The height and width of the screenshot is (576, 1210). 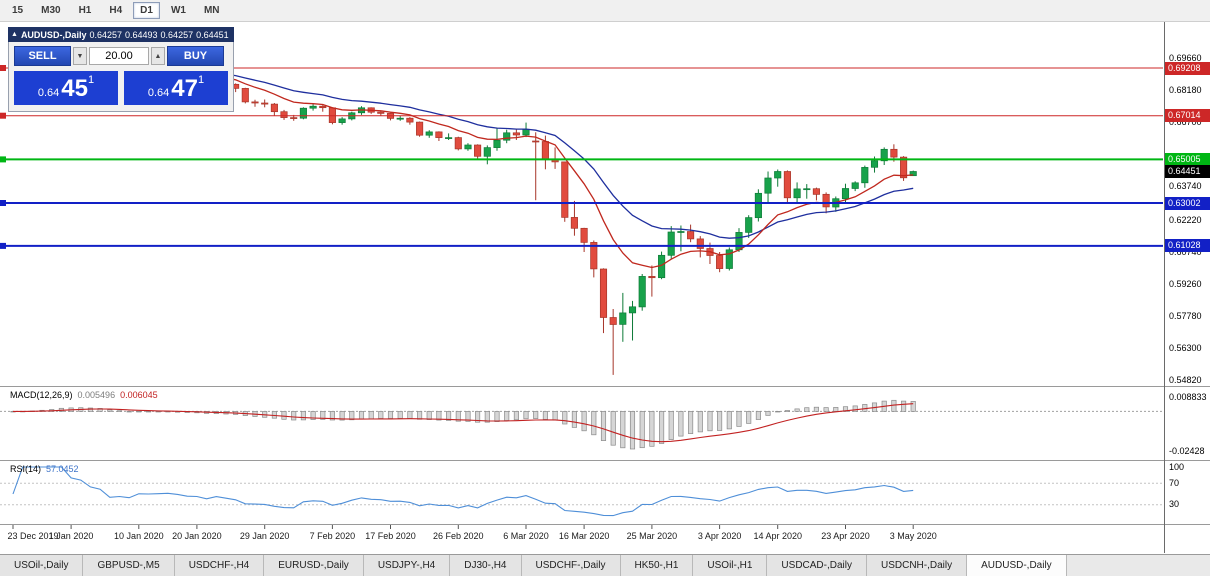 I want to click on rsi-layer, so click(x=581, y=491).